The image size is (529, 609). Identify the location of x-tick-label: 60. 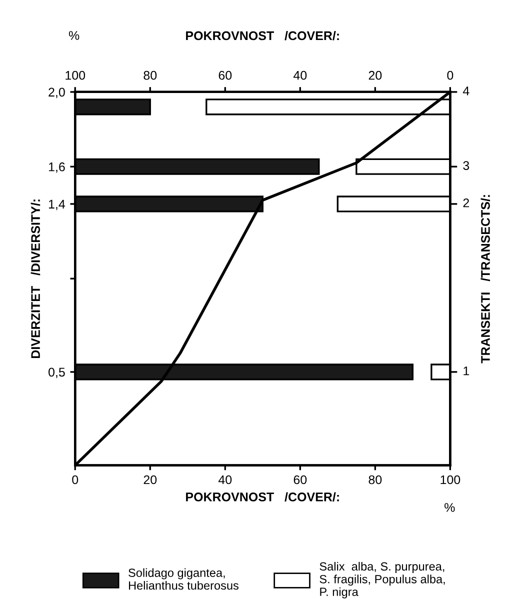
(300, 479).